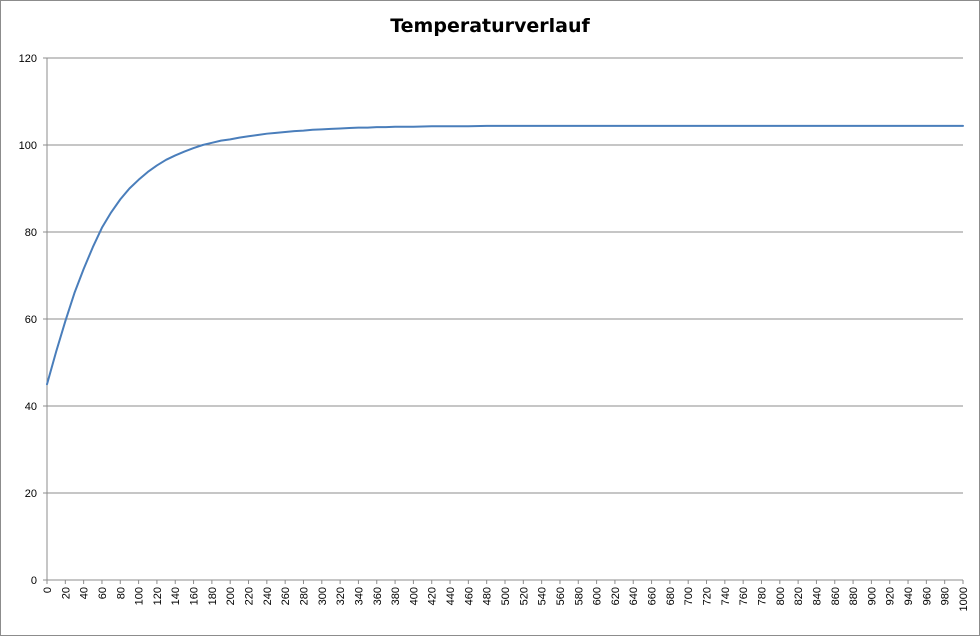 This screenshot has height=636, width=980. What do you see at coordinates (909, 596) in the screenshot?
I see `x-tick-label: 940` at bounding box center [909, 596].